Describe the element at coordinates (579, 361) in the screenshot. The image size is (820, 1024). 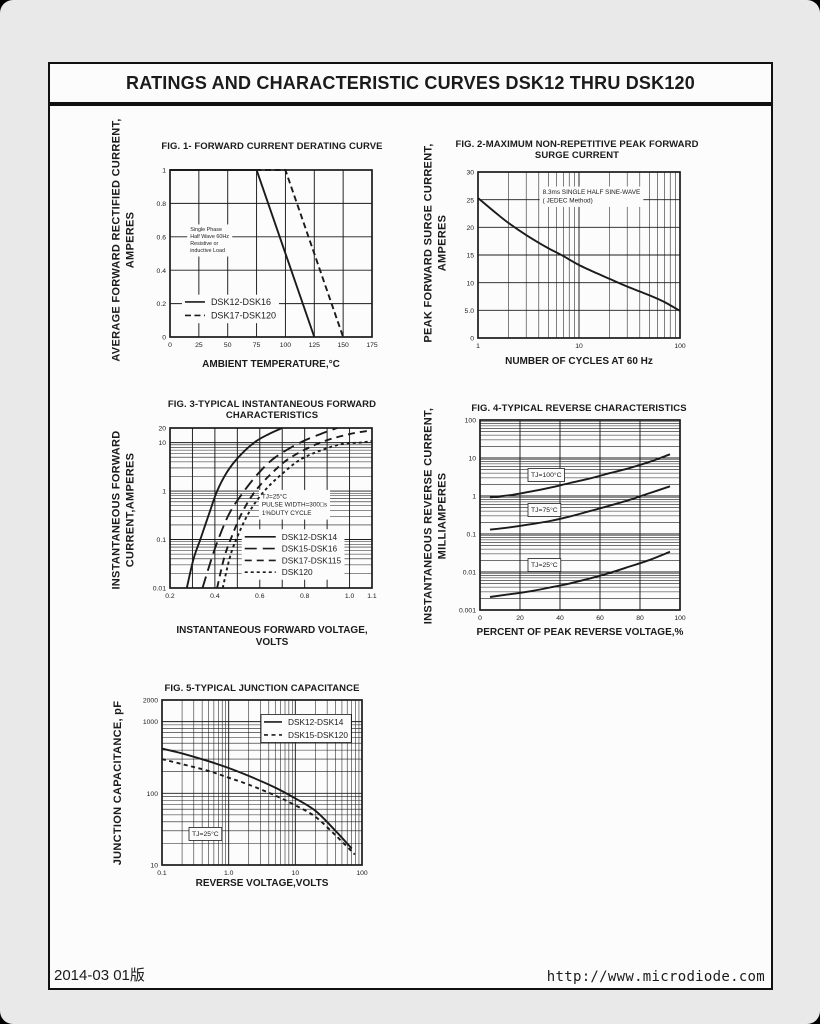
I see `fig2-x-axis-title: NUMBER OF CYCLES AT 60 Hz` at that location.